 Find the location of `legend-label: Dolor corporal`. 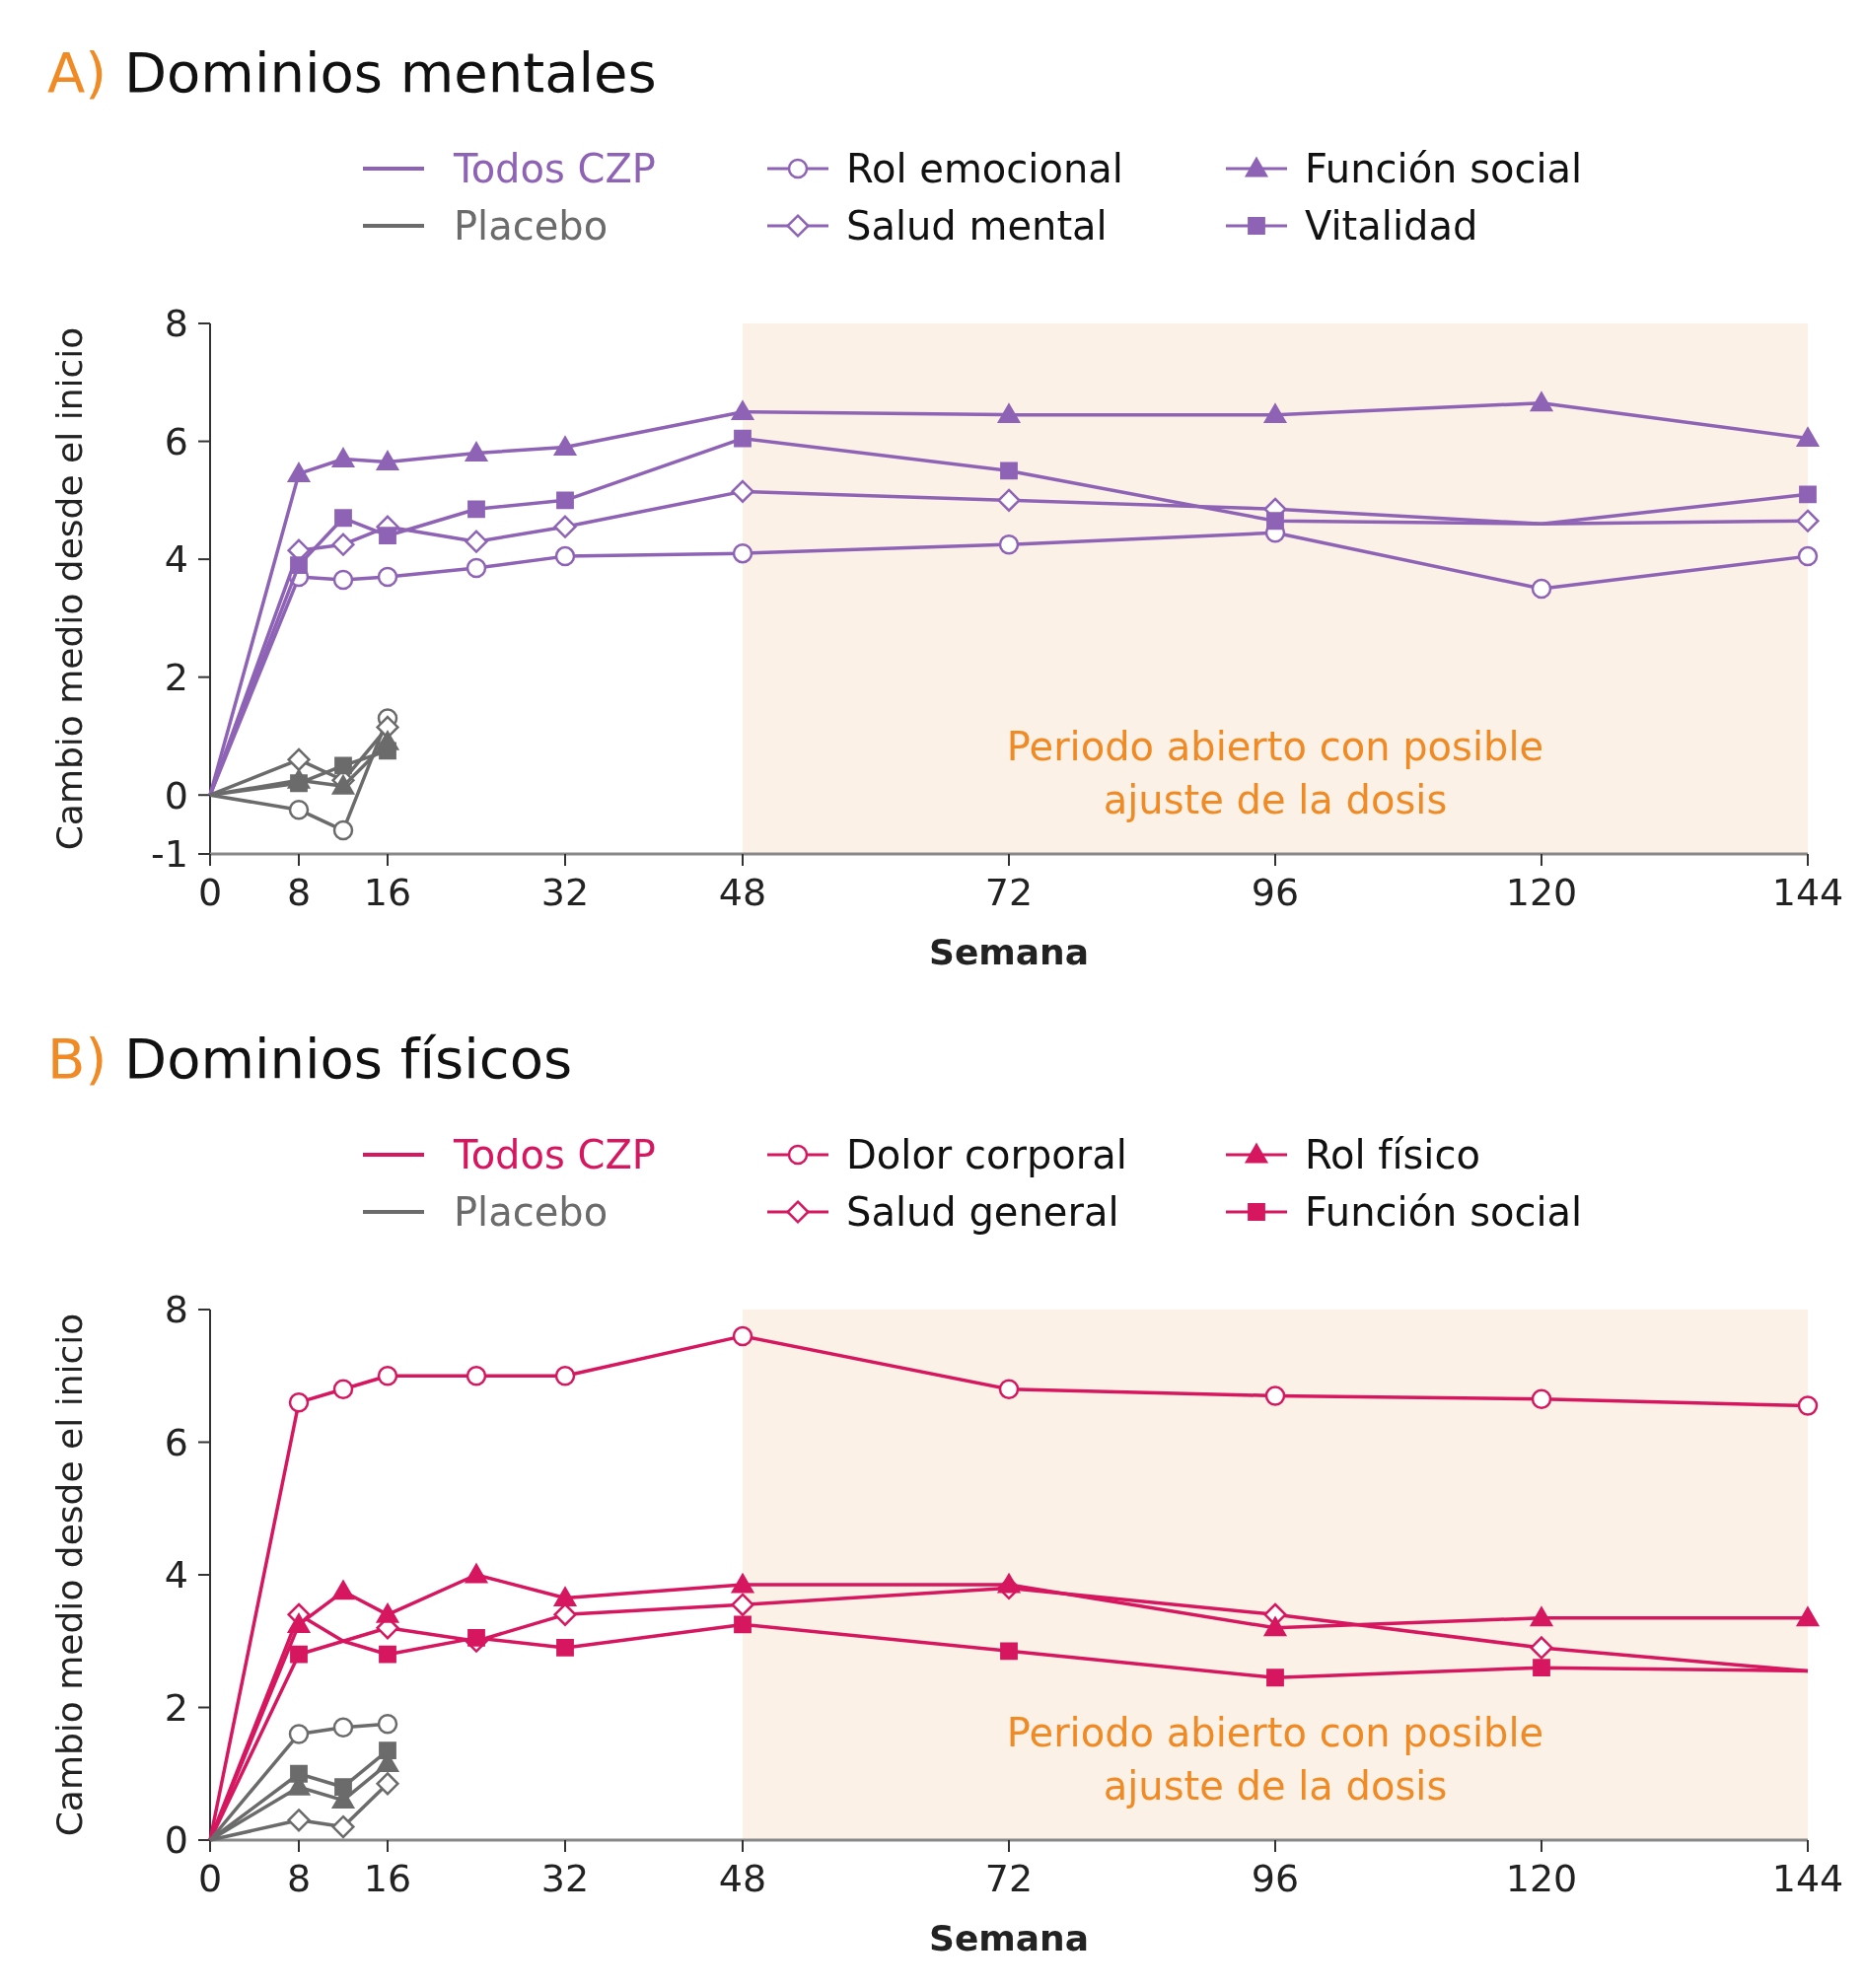

legend-label: Dolor corporal is located at coordinates (986, 1154).